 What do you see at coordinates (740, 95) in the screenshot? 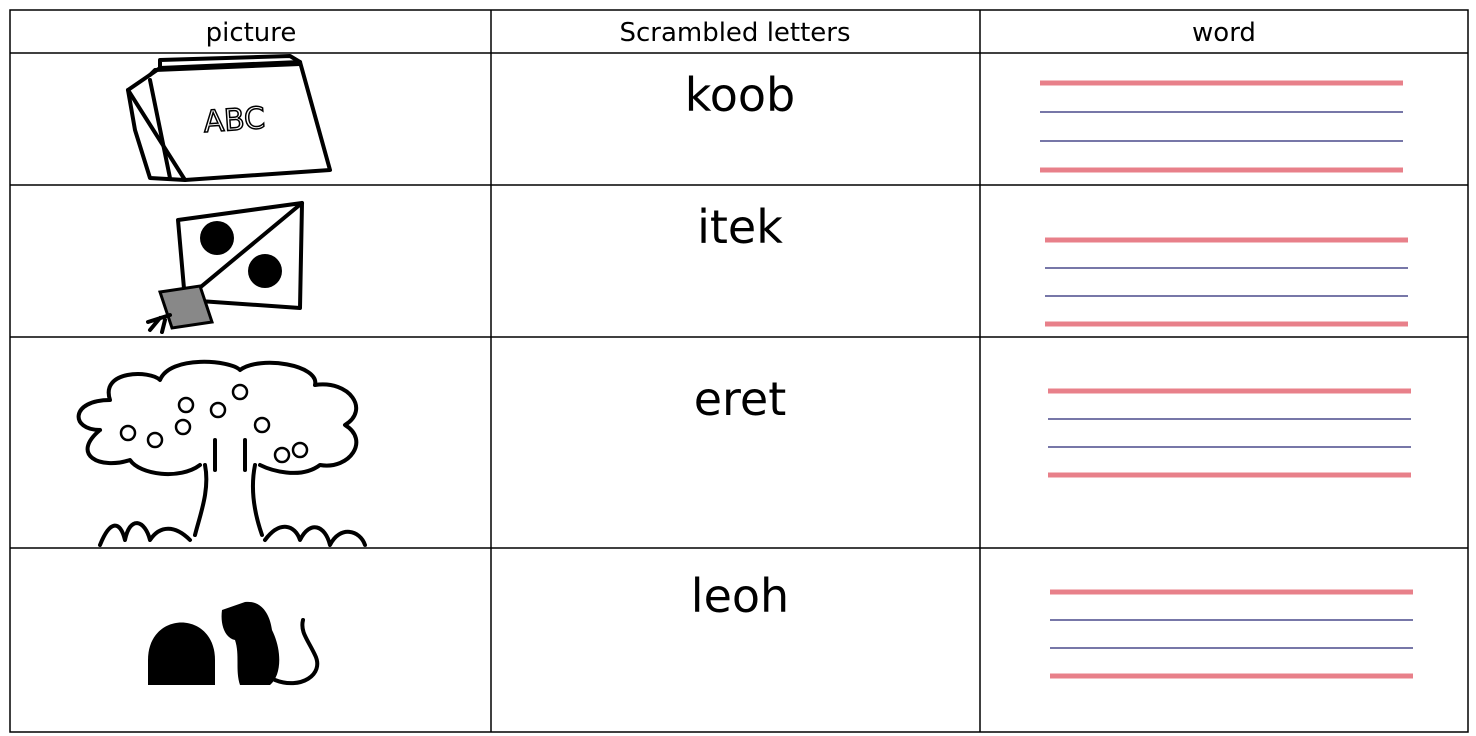
I see `scrambled-word: koob` at bounding box center [740, 95].